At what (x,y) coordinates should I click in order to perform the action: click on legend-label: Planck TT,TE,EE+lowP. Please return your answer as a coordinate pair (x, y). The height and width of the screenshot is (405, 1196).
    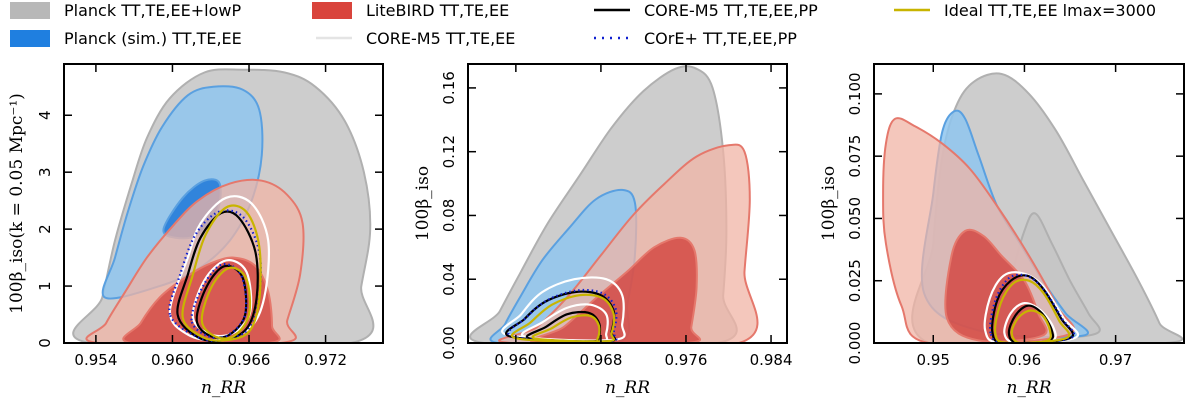
    Looking at the image, I should click on (152, 10).